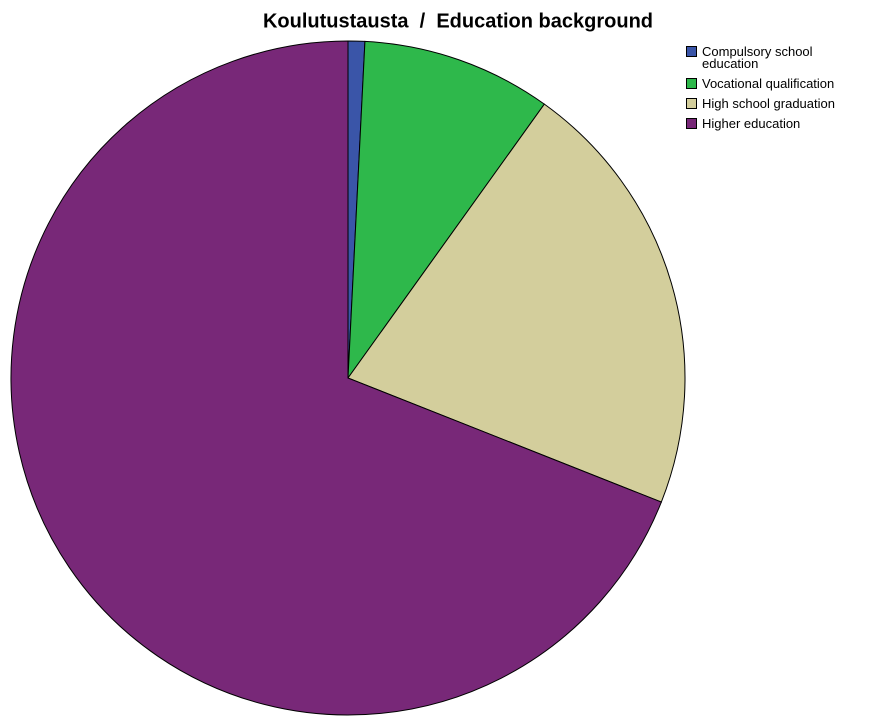  I want to click on pie-slice, so click(446, 210).